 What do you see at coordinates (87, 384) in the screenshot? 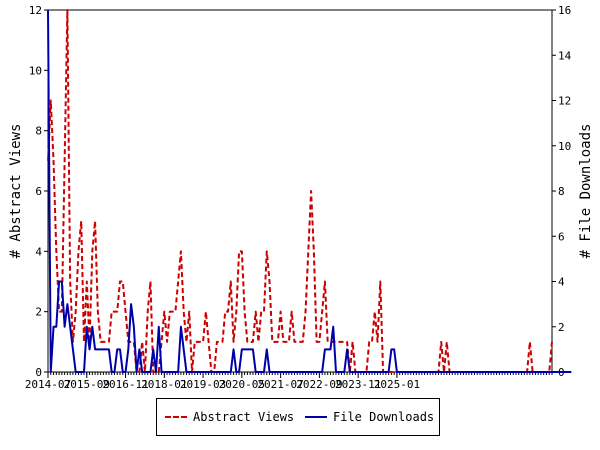
I see `x-tick-label: 2015-09` at bounding box center [87, 384].